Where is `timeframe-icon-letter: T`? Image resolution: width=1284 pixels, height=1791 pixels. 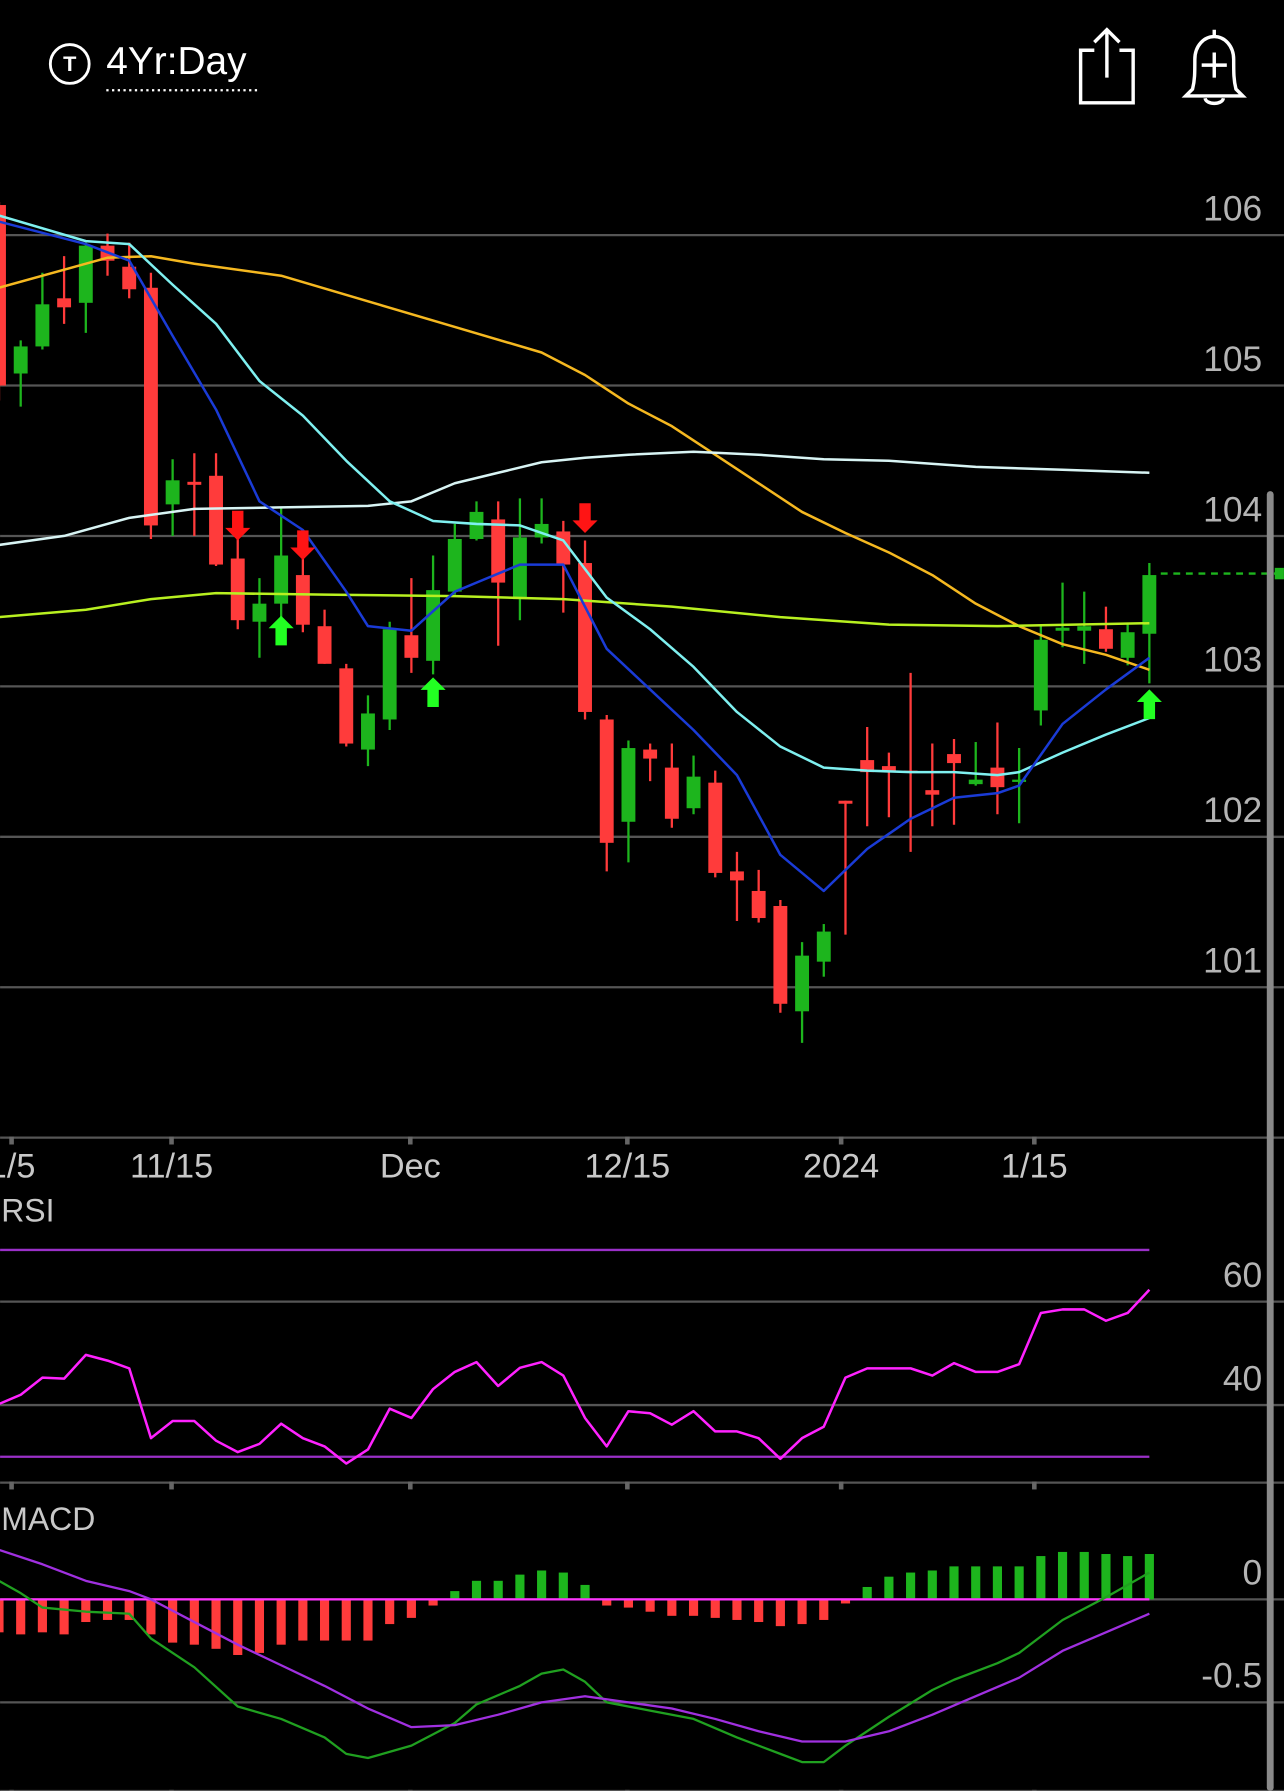
timeframe-icon-letter: T is located at coordinates (70, 63).